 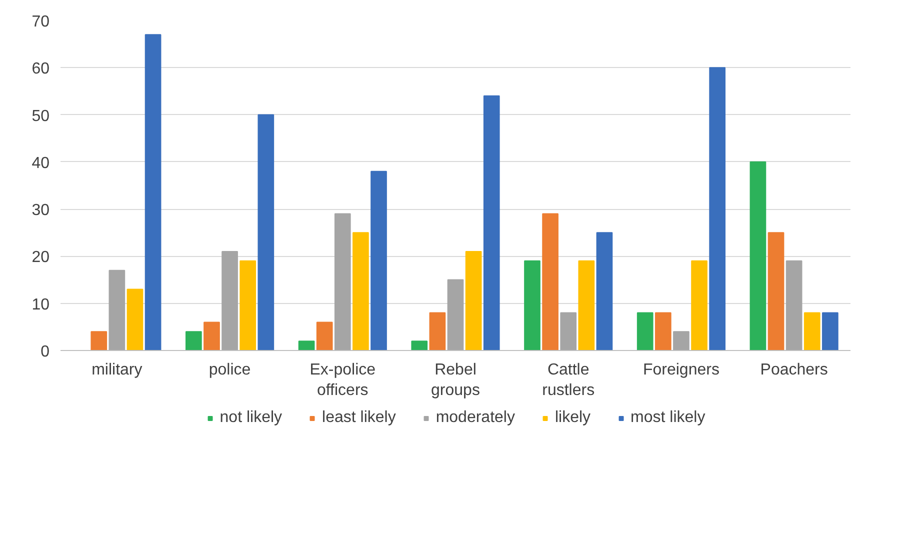 I want to click on y-tick-label: 30, so click(x=41, y=211).